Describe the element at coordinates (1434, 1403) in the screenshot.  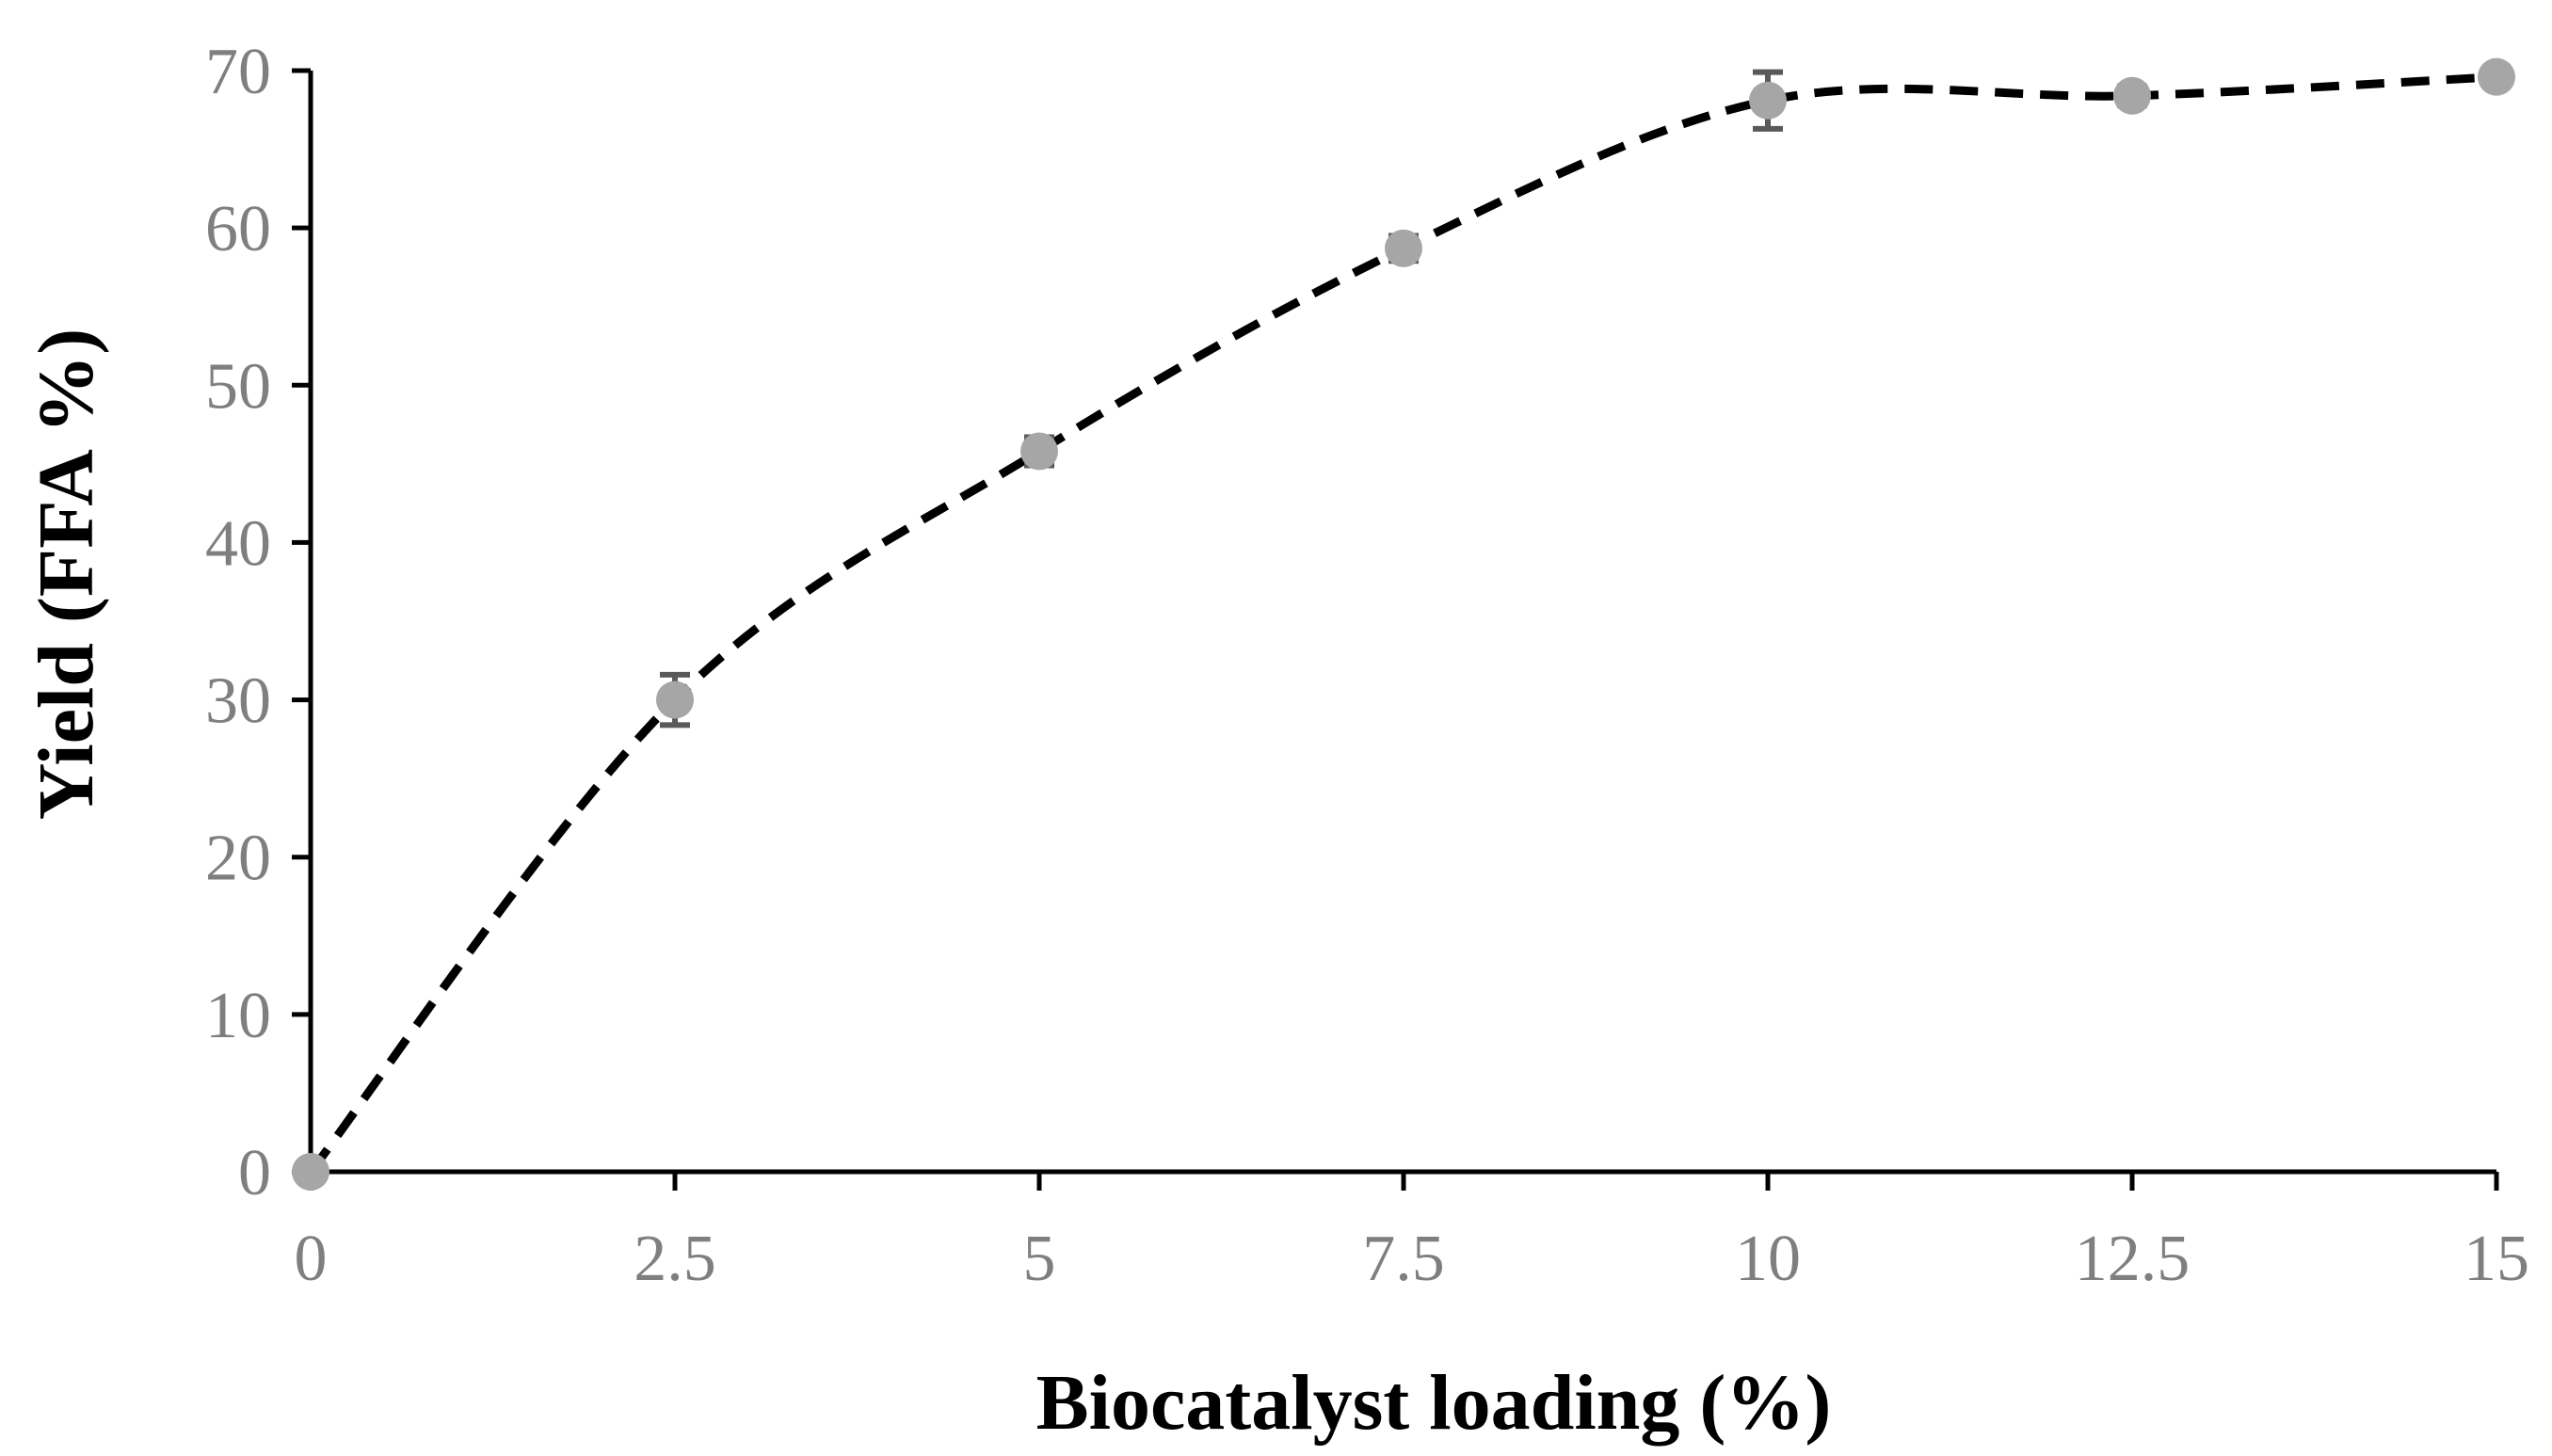
I see `x-axis-title: Biocatalyst loading (%)` at that location.